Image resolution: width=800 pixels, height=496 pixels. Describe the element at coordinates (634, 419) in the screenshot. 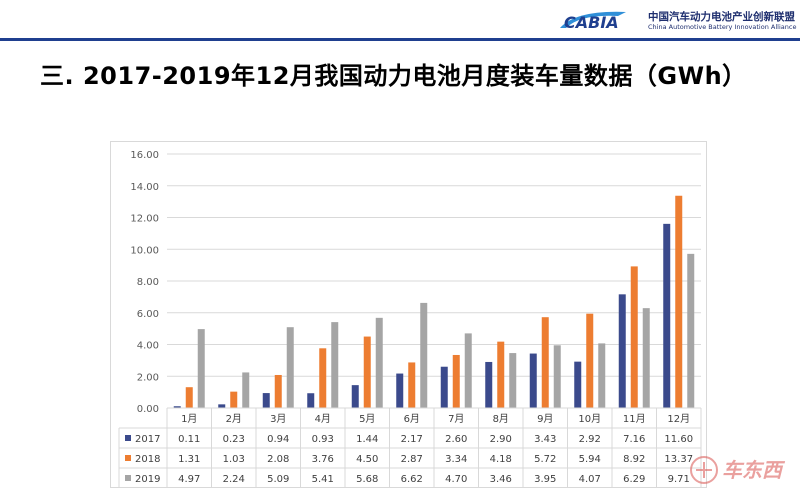

I see `x-tick-label: 11月` at that location.